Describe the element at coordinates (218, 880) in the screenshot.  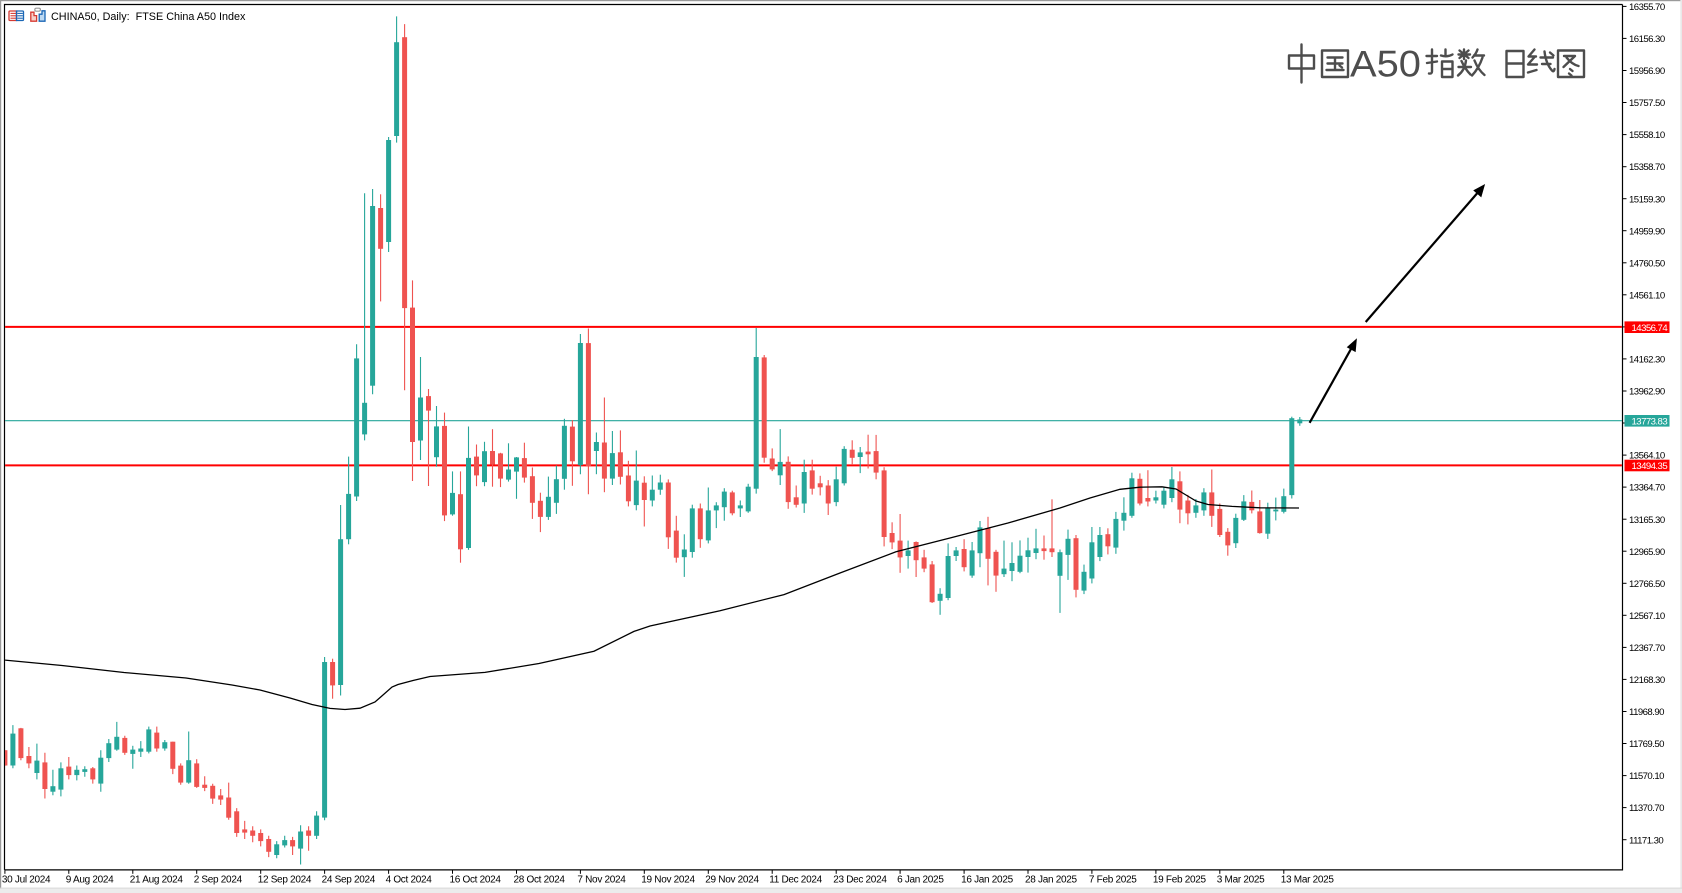
I see `svg-text: 2 Sep 2024` at that location.